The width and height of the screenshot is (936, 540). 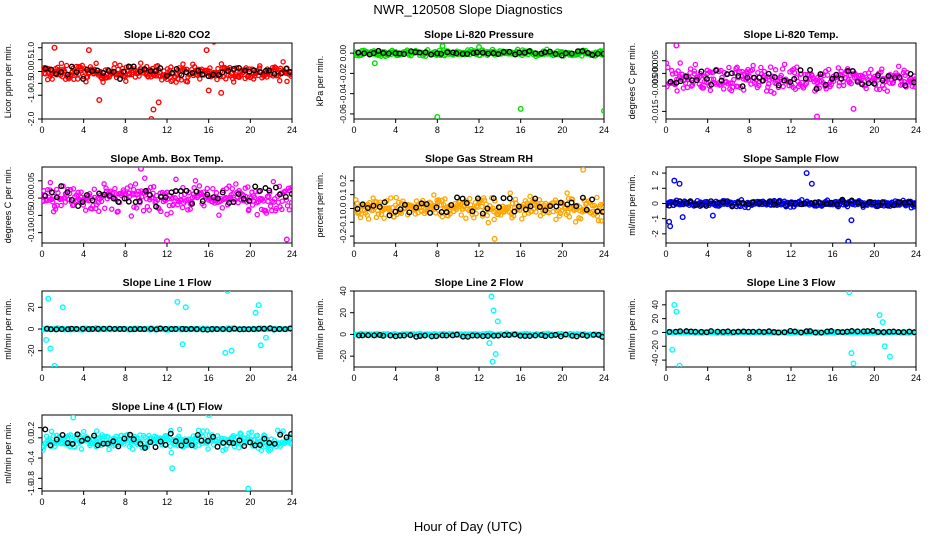 I want to click on plot-frame, so click(x=167, y=453).